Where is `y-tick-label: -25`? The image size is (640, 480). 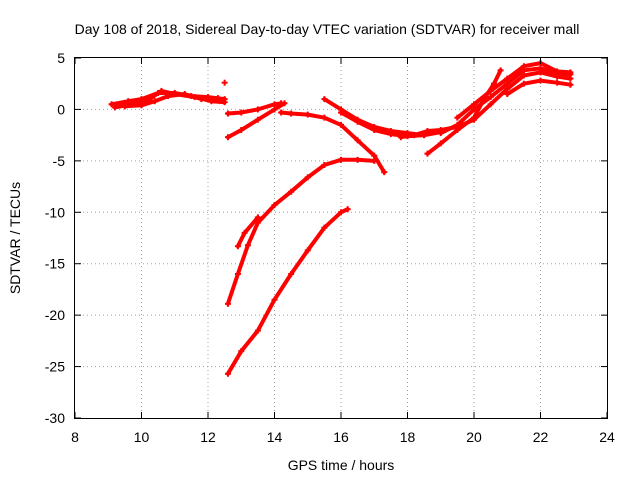
y-tick-label: -25 is located at coordinates (55, 367).